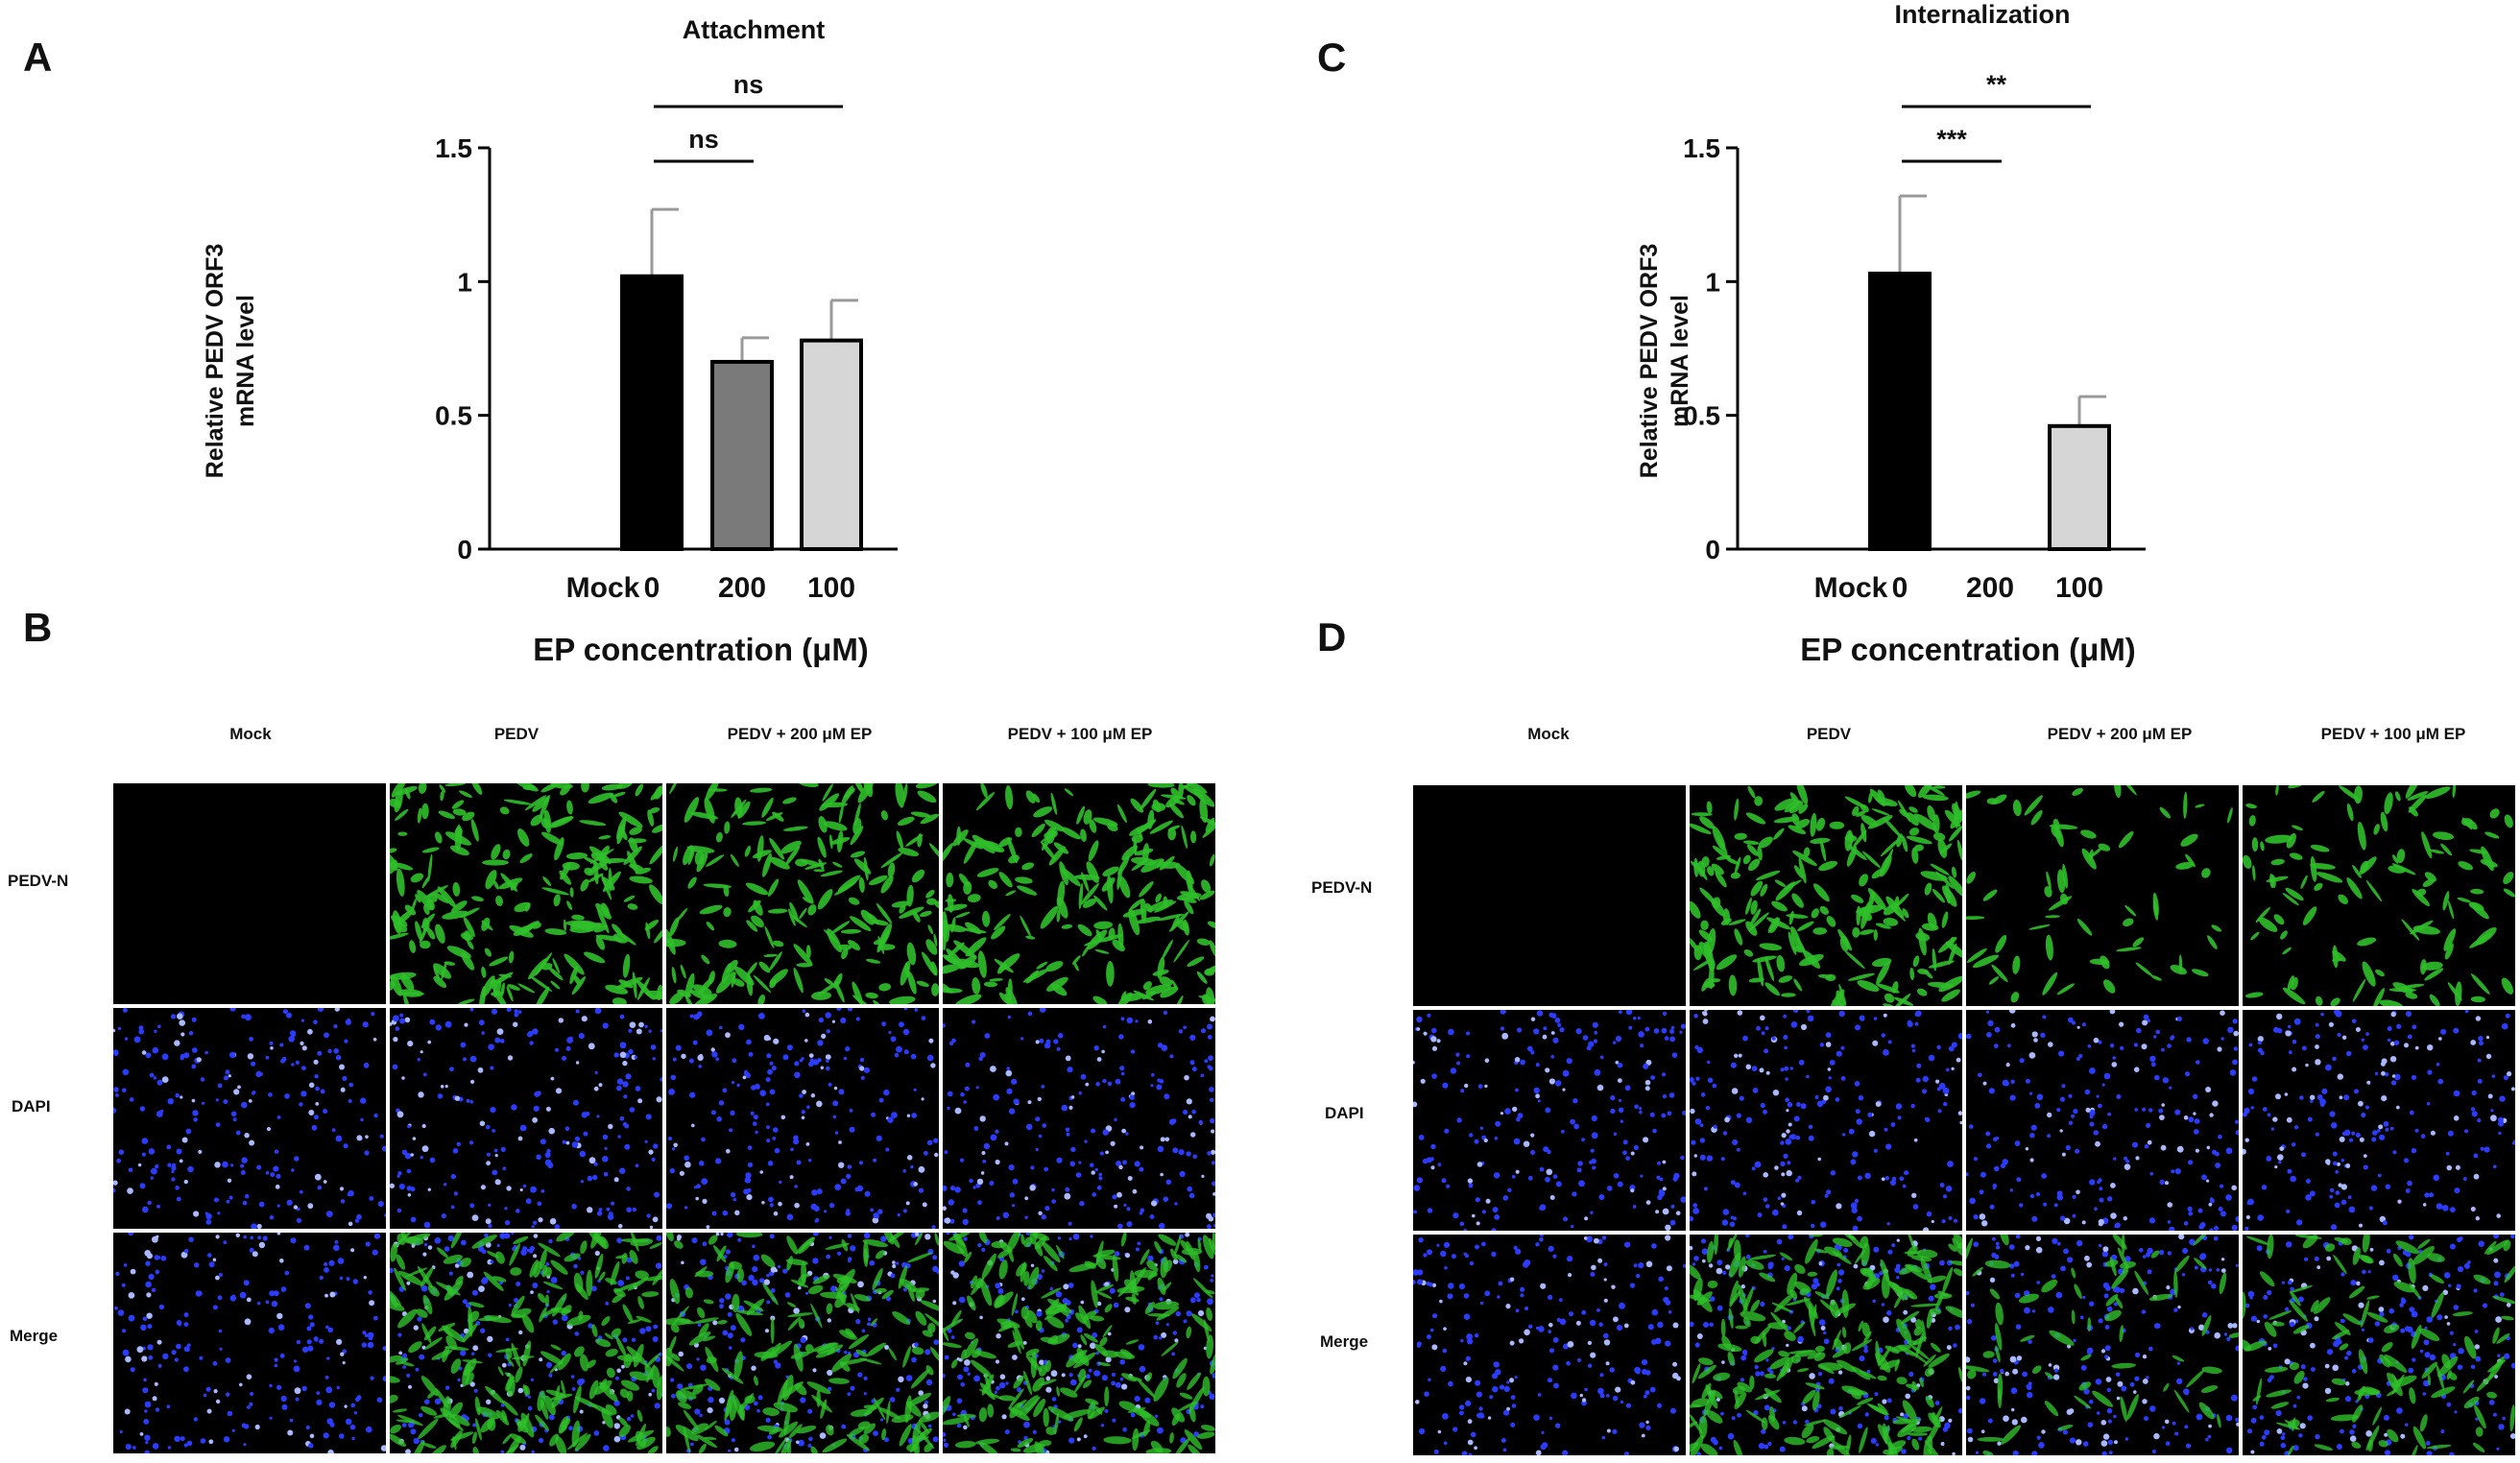 The height and width of the screenshot is (1463, 2520). What do you see at coordinates (453, 416) in the screenshot?
I see `chart-a-ytick-label: 0.5` at bounding box center [453, 416].